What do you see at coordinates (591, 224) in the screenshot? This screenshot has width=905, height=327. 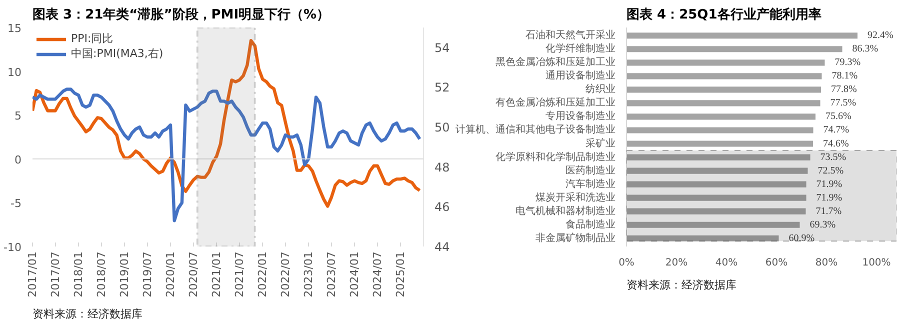 I see `y-tick-label: 食品制造业` at bounding box center [591, 224].